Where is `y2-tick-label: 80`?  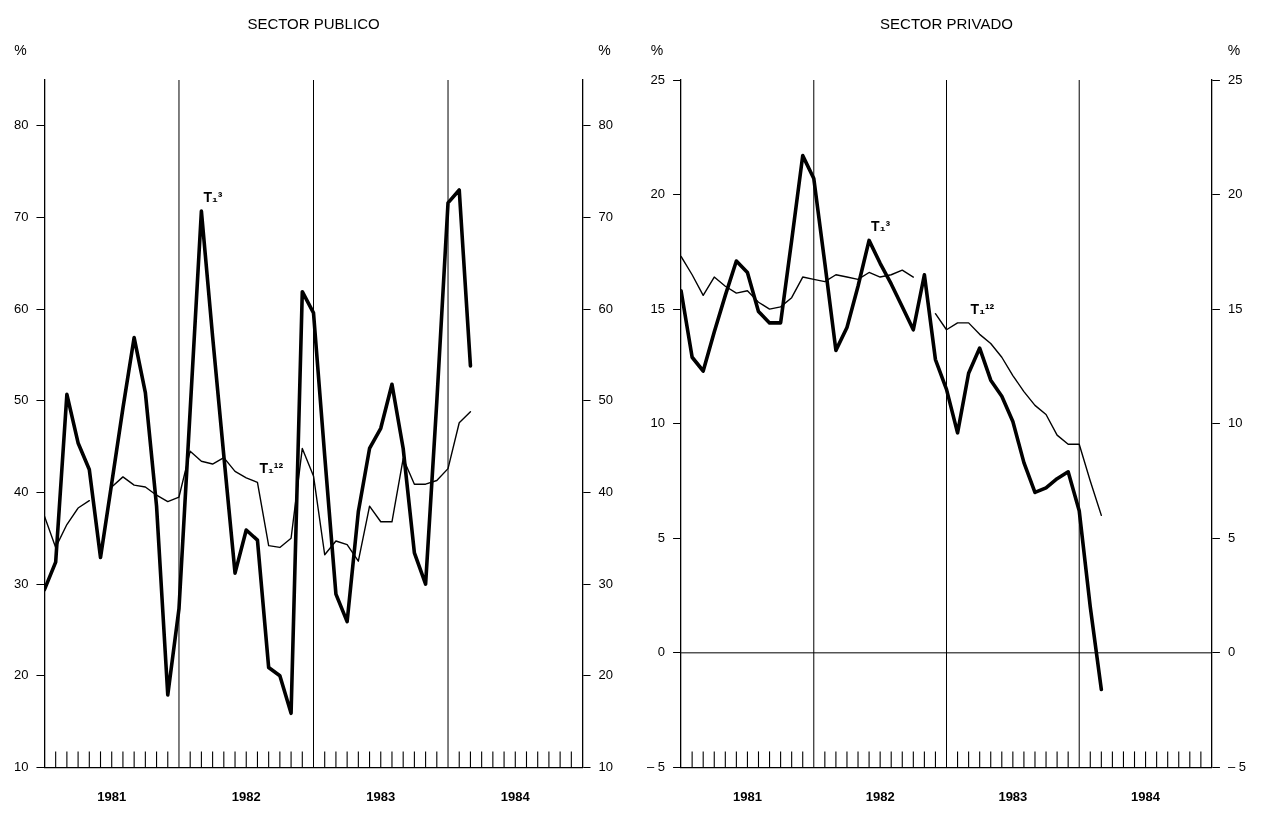 y2-tick-label: 80 is located at coordinates (606, 125).